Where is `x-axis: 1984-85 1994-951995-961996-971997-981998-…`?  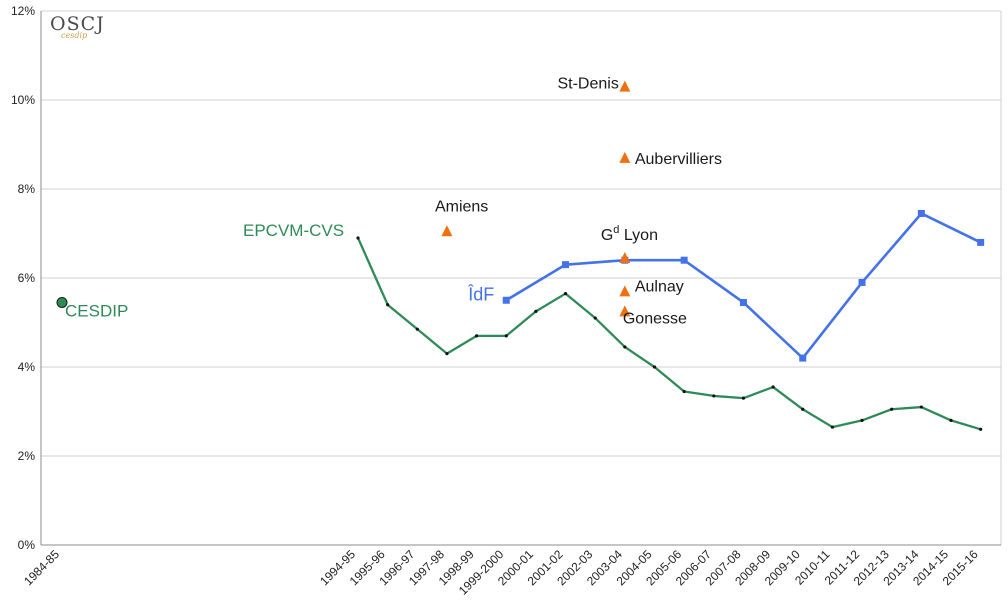
x-axis: 1984-85 1994-951995-961996-971997-981998-… is located at coordinates (511, 571).